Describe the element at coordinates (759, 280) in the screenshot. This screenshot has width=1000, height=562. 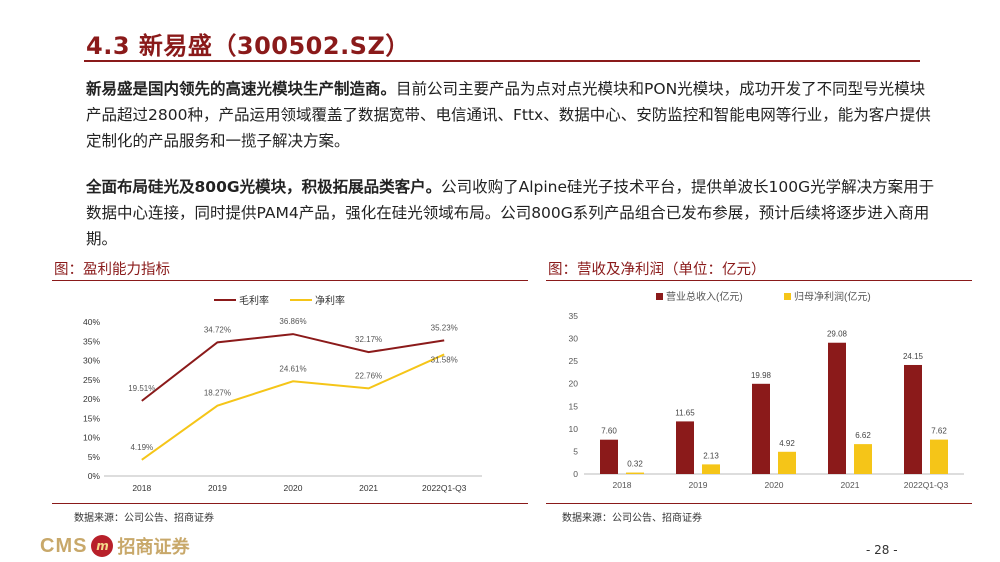
I see `figure-right-top-rule` at that location.